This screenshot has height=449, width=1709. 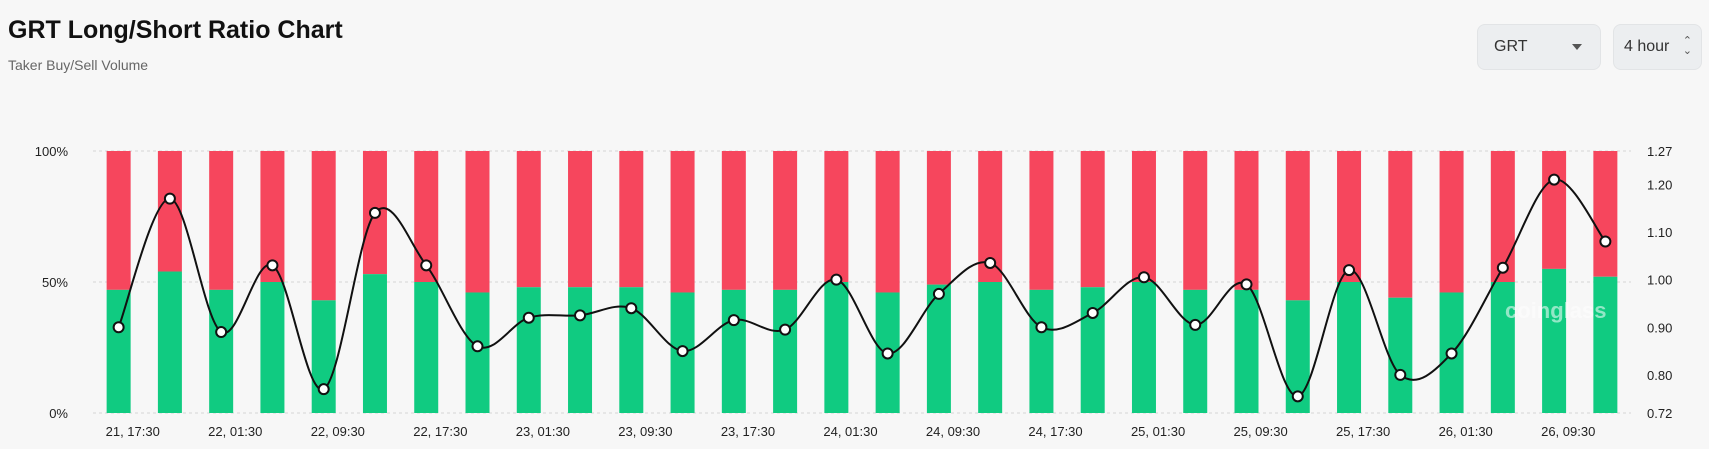 I want to click on y-right-tick-label: 1.00, so click(x=1659, y=280).